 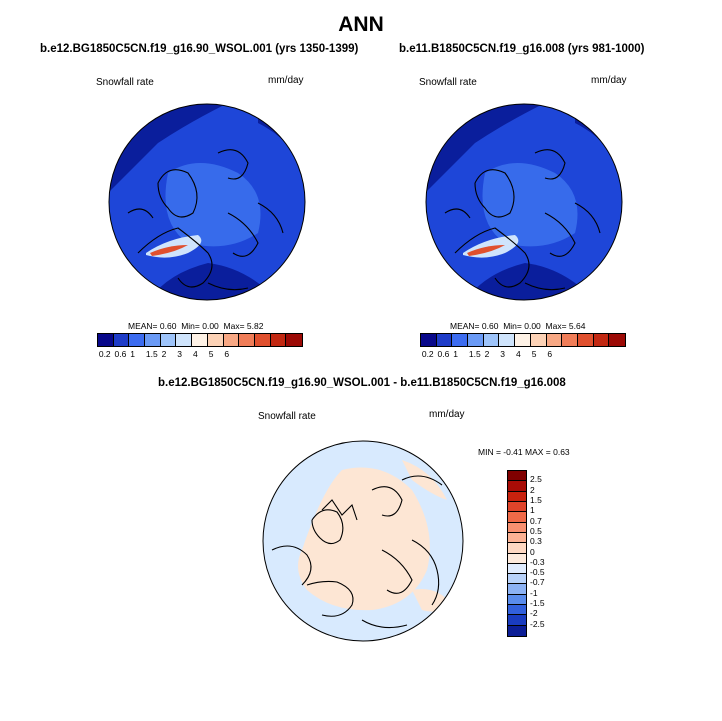 I want to click on diff-panel-minmax: MIN = -0.41 MAX = 0.63, so click(x=524, y=452).